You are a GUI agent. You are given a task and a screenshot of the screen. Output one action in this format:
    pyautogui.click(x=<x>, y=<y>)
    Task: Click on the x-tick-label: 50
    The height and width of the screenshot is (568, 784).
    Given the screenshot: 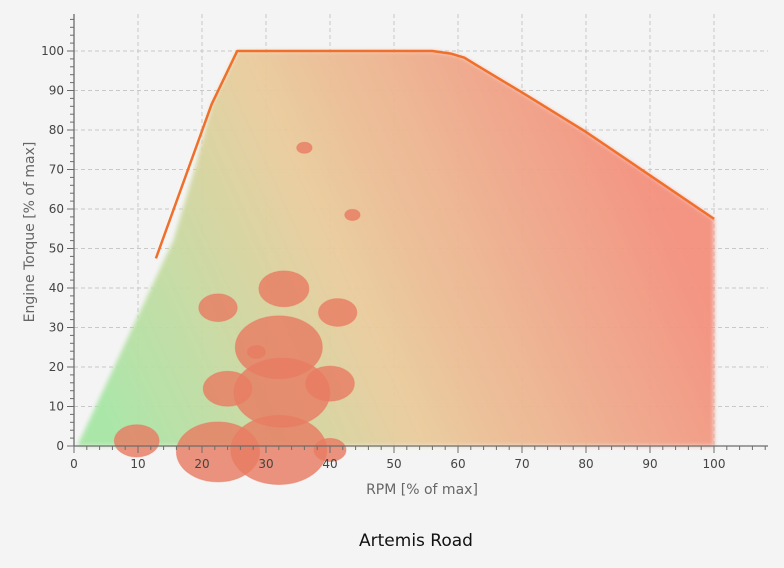 What is the action you would take?
    pyautogui.click(x=393, y=464)
    